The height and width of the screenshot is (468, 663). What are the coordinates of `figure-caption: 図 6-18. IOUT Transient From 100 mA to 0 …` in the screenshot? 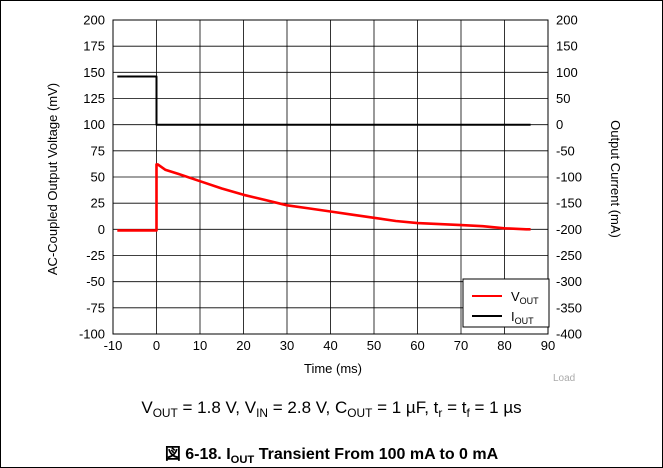 It's located at (331, 456).